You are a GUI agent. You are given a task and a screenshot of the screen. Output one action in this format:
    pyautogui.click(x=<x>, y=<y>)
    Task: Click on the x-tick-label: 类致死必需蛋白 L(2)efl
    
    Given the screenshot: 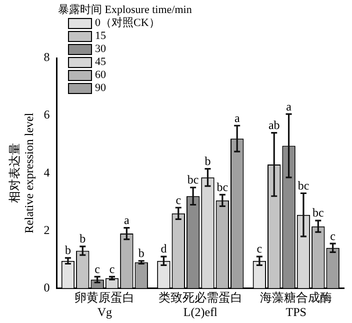 What is the action you would take?
    pyautogui.click(x=200, y=304)
    